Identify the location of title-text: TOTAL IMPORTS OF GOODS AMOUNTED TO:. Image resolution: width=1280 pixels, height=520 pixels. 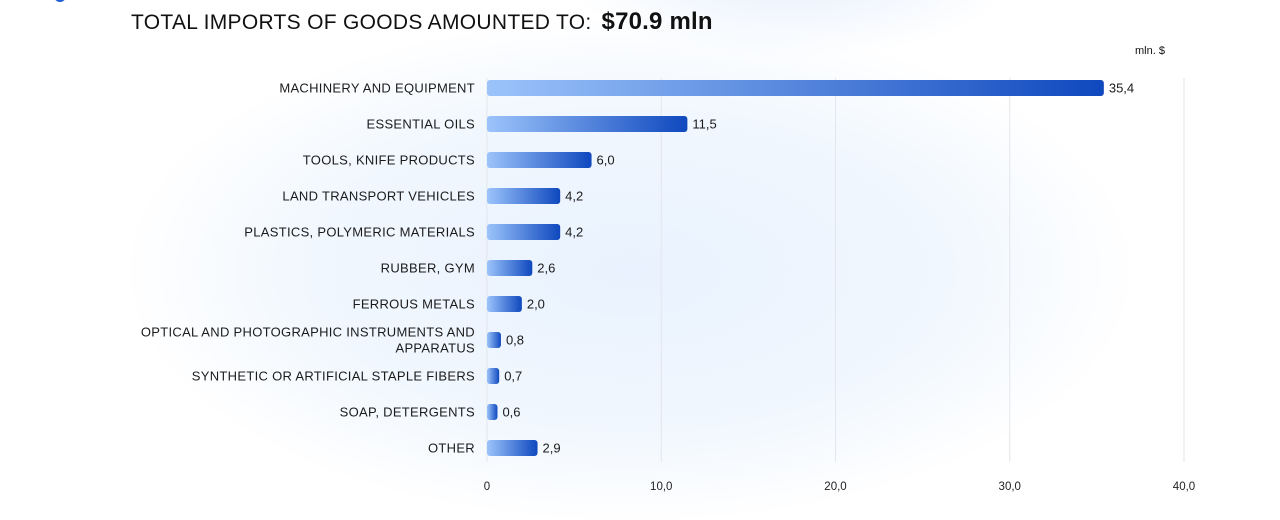
(361, 22).